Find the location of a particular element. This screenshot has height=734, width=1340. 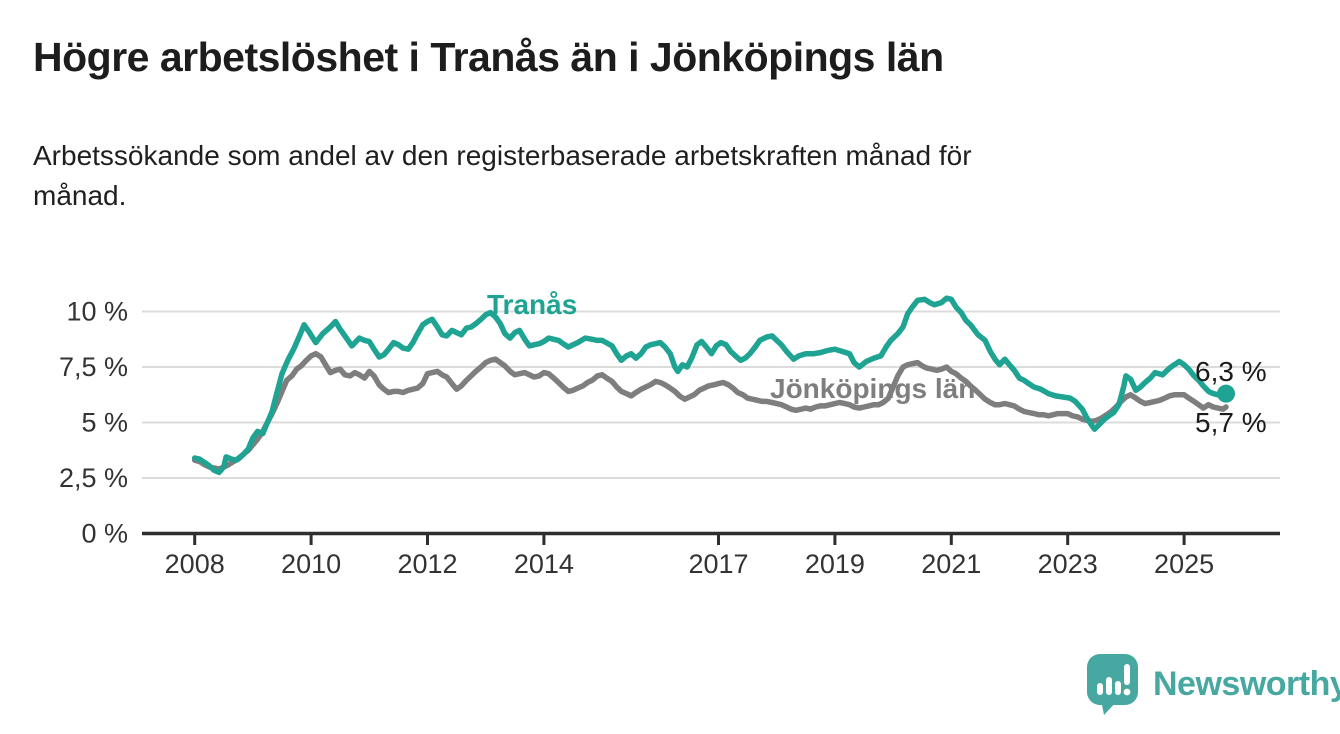

y-tick-label: 10 % is located at coordinates (97, 312).